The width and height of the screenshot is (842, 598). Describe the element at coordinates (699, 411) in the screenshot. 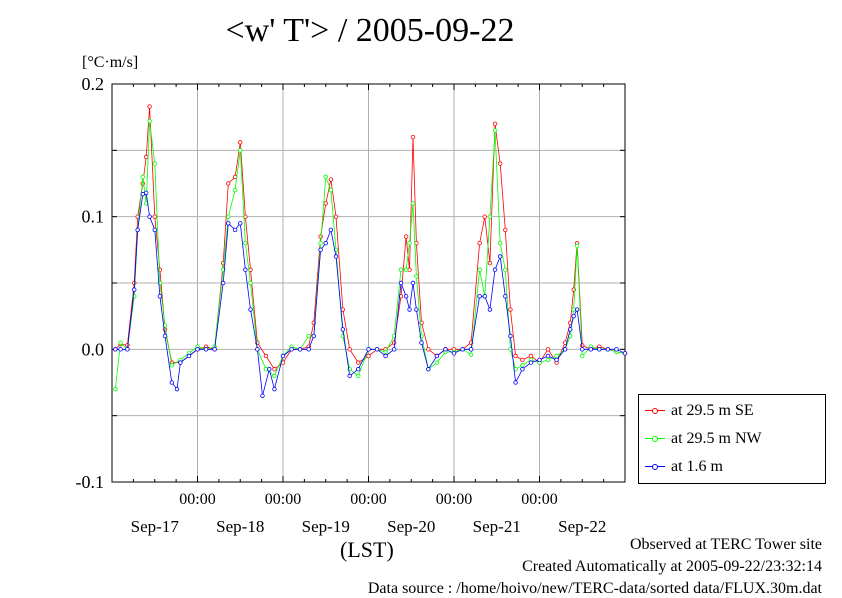

I see `legend-item-se: at 29.5 m SE` at that location.